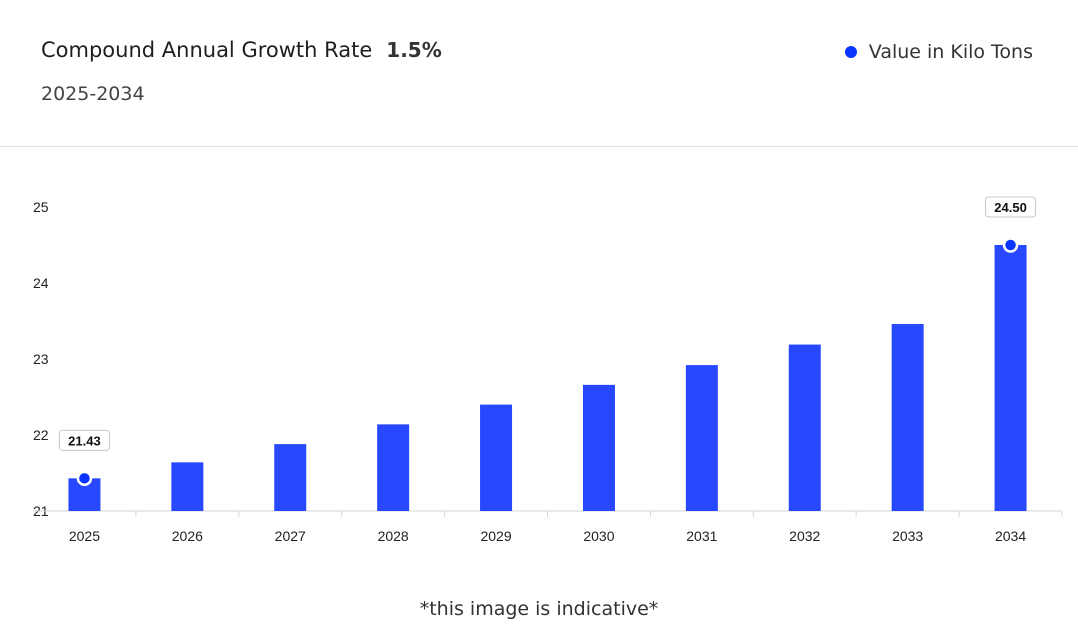  What do you see at coordinates (850, 52) in the screenshot?
I see `legend-marker` at bounding box center [850, 52].